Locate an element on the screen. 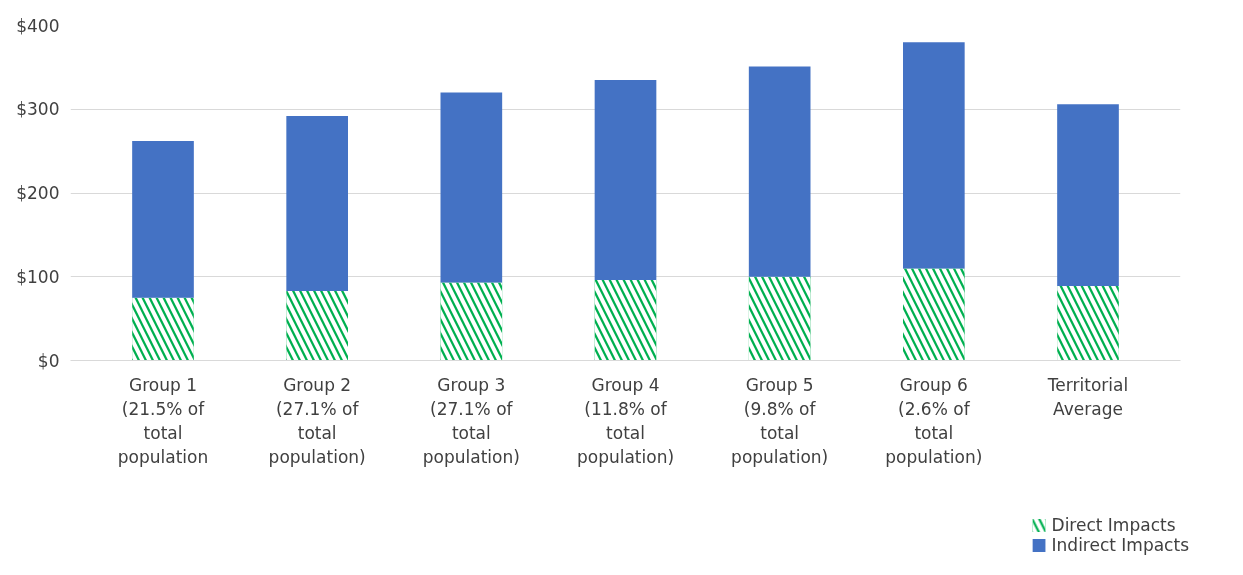  y-tick-label: $0 is located at coordinates (48, 360).